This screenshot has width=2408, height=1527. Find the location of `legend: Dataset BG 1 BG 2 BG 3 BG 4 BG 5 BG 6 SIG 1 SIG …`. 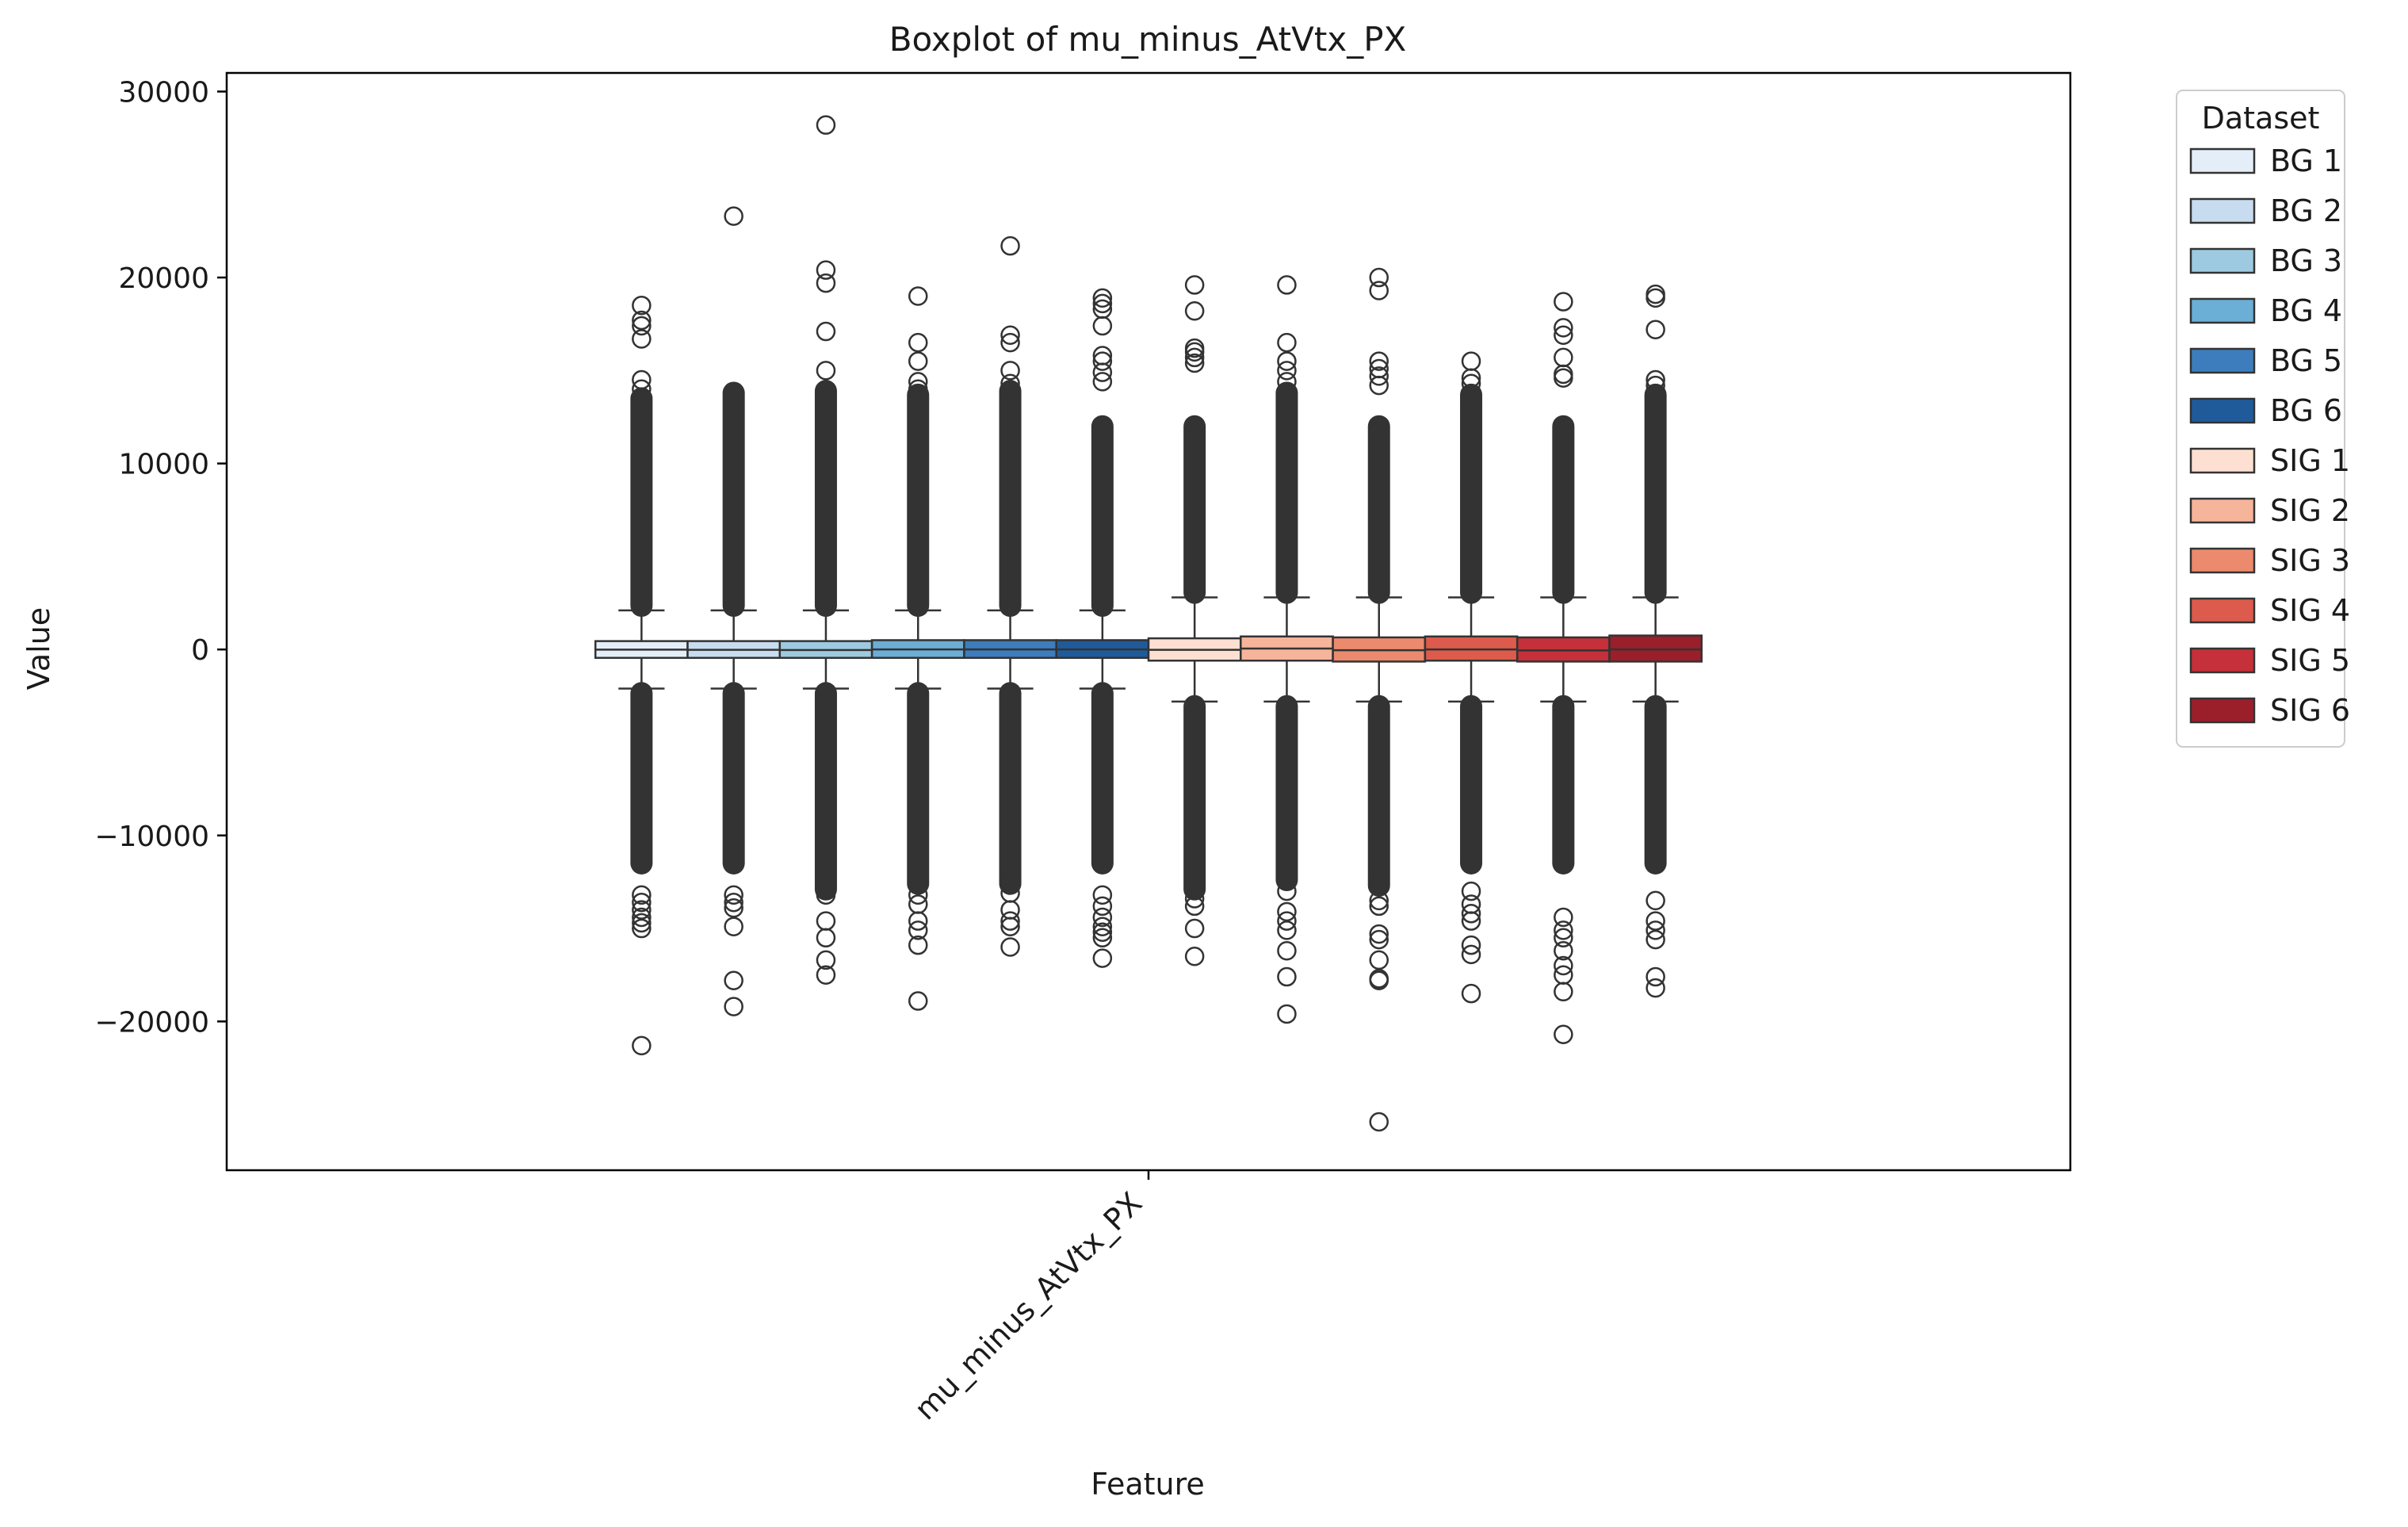

legend: Dataset BG 1 BG 2 BG 3 BG 4 BG 5 BG 6 SIG 1 SIG … is located at coordinates (2263, 419).